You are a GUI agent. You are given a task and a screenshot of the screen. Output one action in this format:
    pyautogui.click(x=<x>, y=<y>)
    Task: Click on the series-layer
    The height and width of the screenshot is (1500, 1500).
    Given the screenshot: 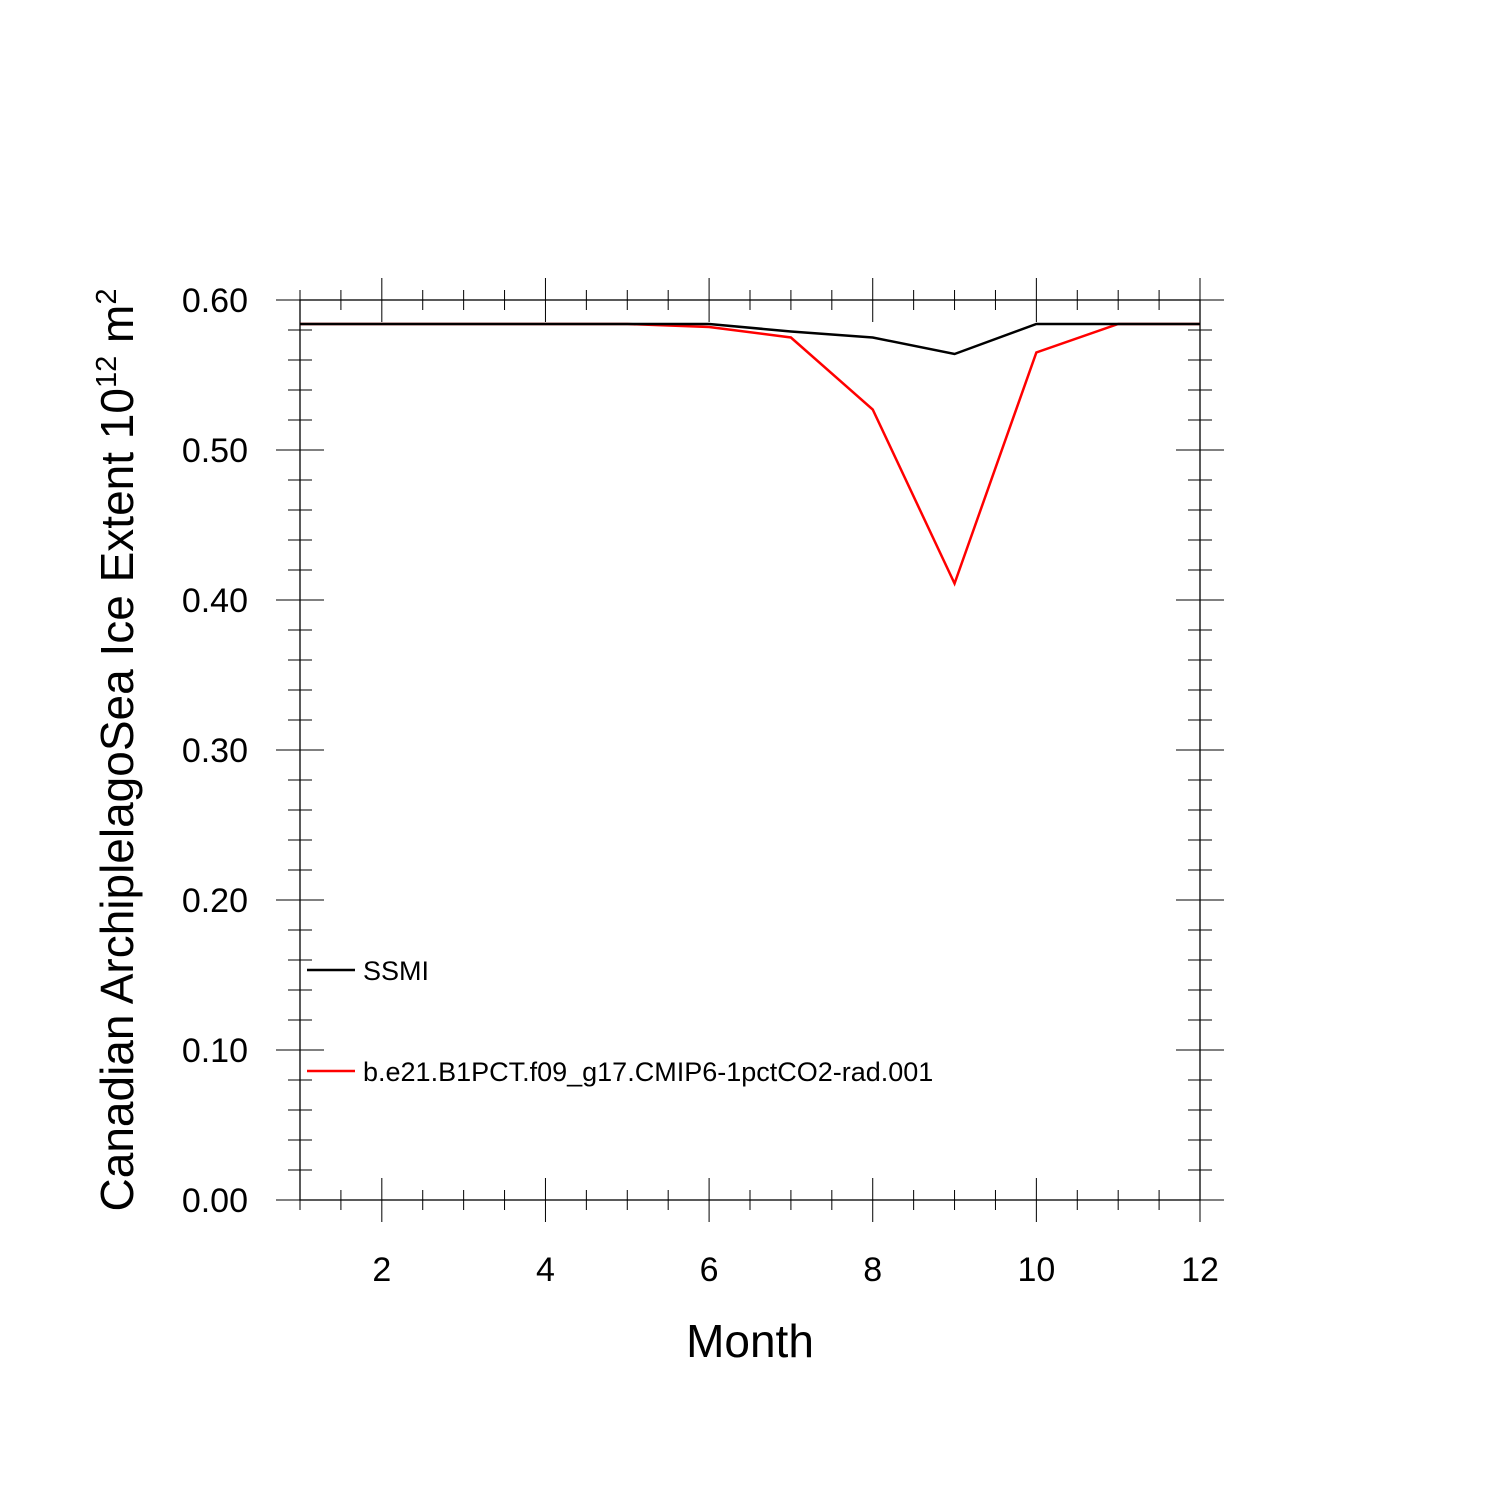 What is the action you would take?
    pyautogui.click(x=750, y=454)
    